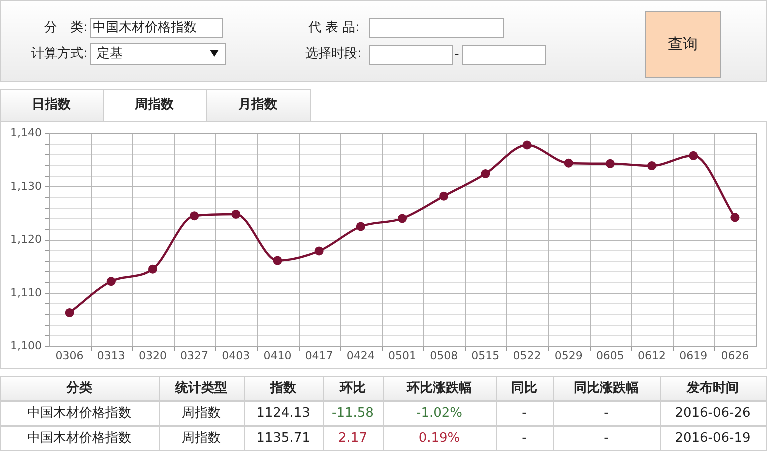  What do you see at coordinates (334, 54) in the screenshot?
I see `text: 选择时段:` at bounding box center [334, 54].